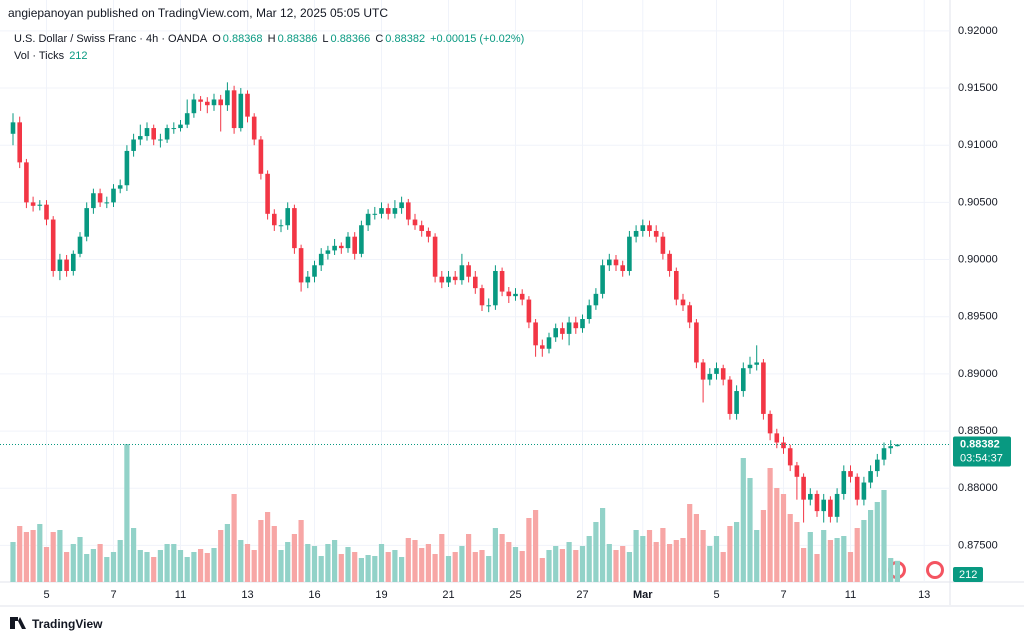 This screenshot has height=641, width=1024. What do you see at coordinates (515, 595) in the screenshot?
I see `x-tick-label: 25` at bounding box center [515, 595].